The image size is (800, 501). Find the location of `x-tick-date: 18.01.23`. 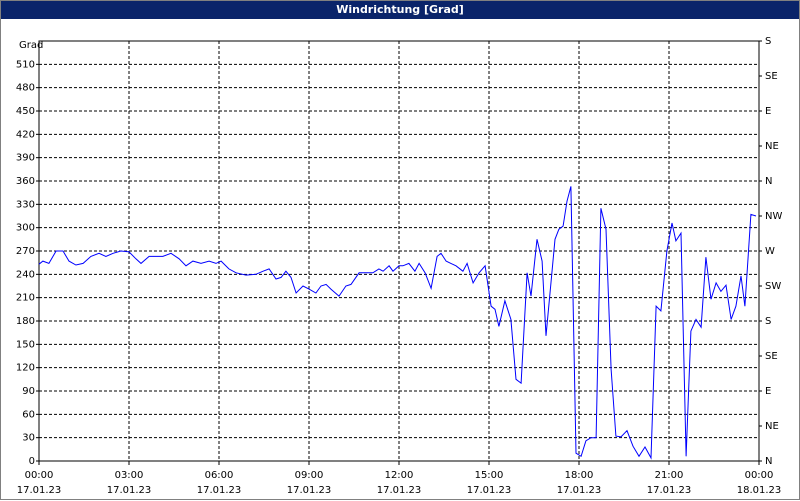

x-tick-date: 18.01.23 is located at coordinates (759, 490).